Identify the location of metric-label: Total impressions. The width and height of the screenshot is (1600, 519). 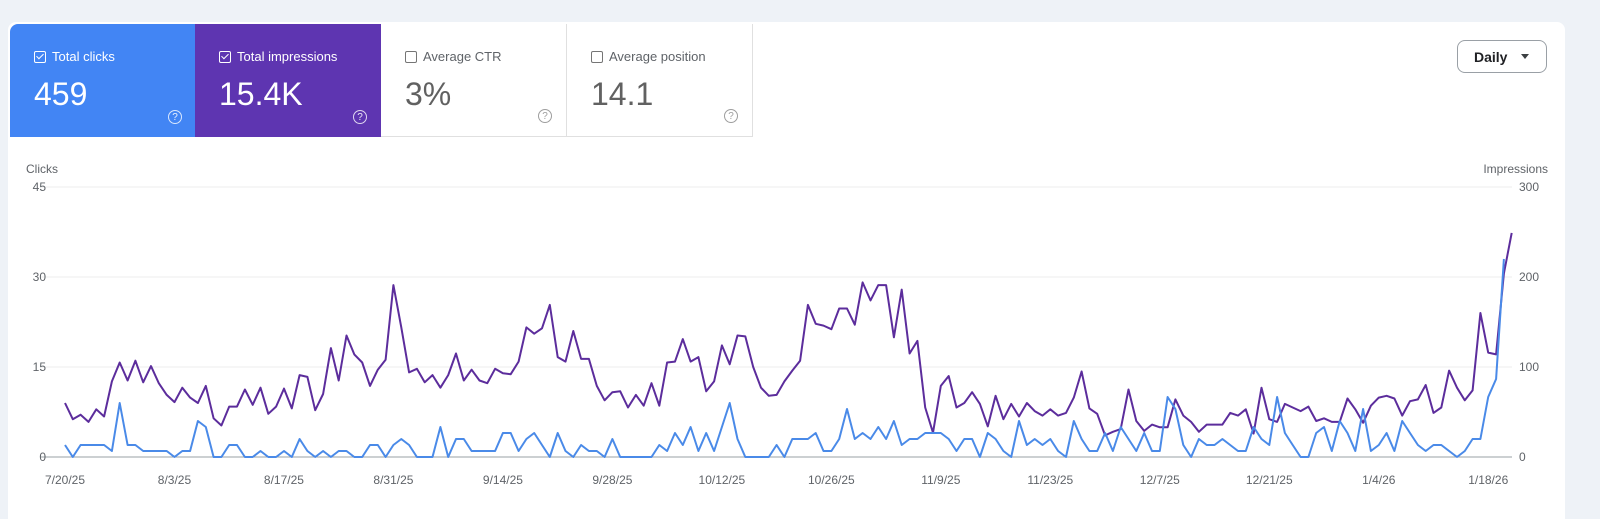
(287, 56).